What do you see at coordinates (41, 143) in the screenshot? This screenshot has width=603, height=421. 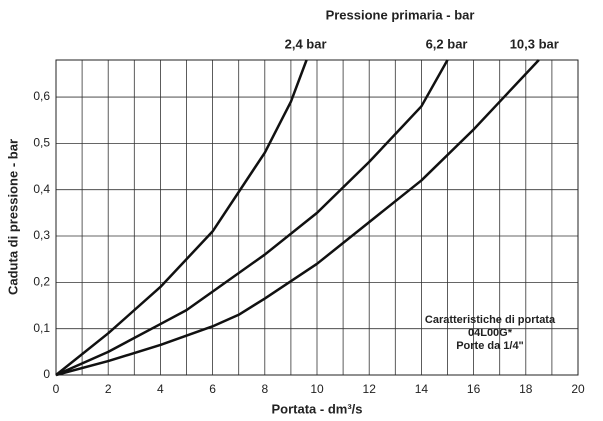 I see `y-tick-label: 0,5` at bounding box center [41, 143].